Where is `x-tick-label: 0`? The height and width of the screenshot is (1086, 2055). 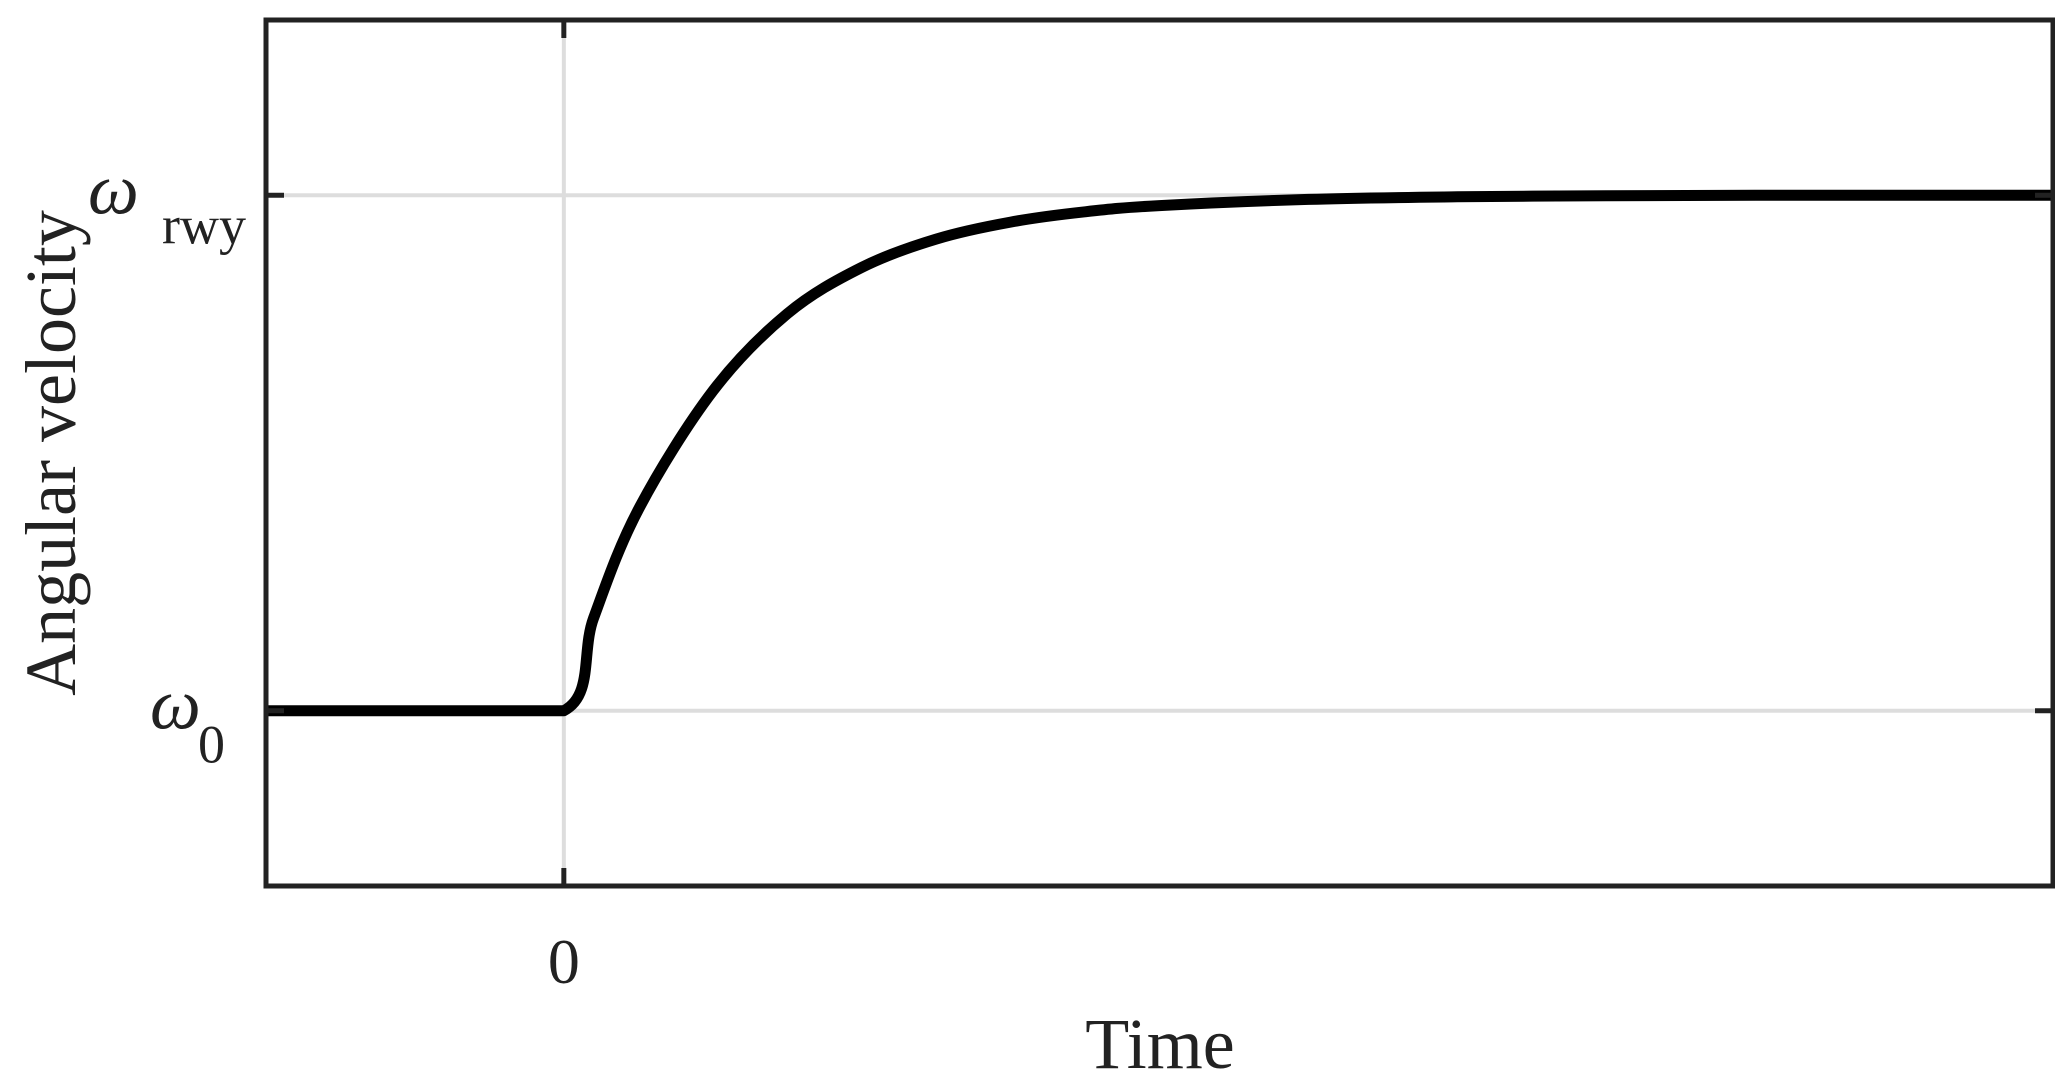 x-tick-label: 0 is located at coordinates (564, 961).